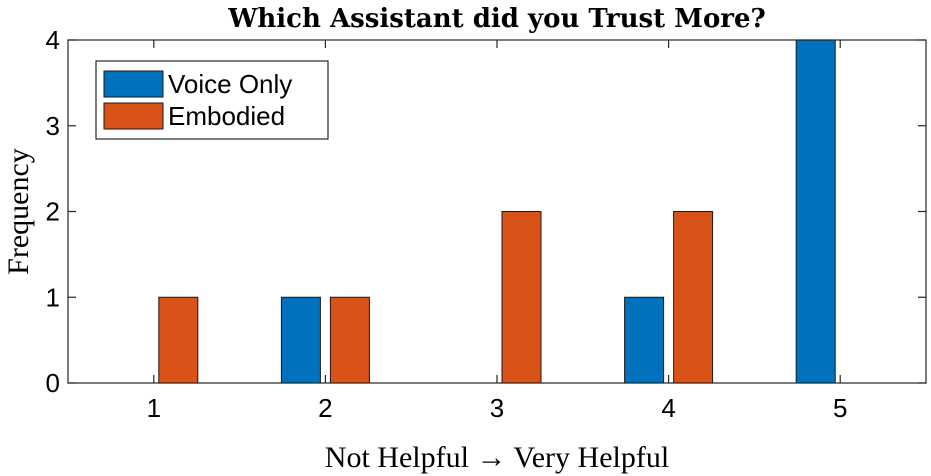  I want to click on legend-label-embodied: Embodied, so click(226, 116).